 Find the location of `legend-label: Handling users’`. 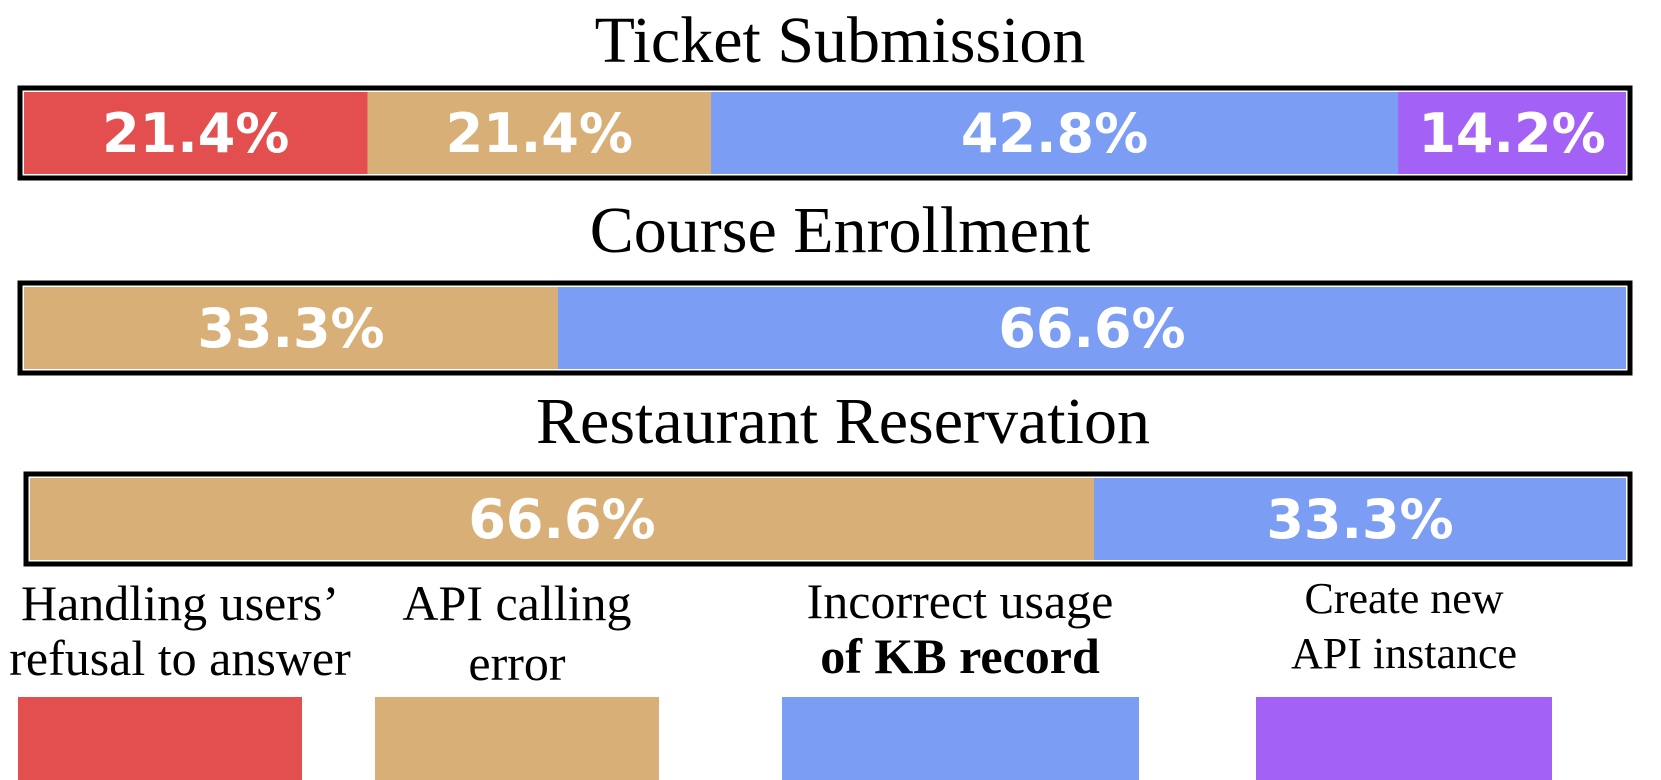

legend-label: Handling users’ is located at coordinates (180, 603).